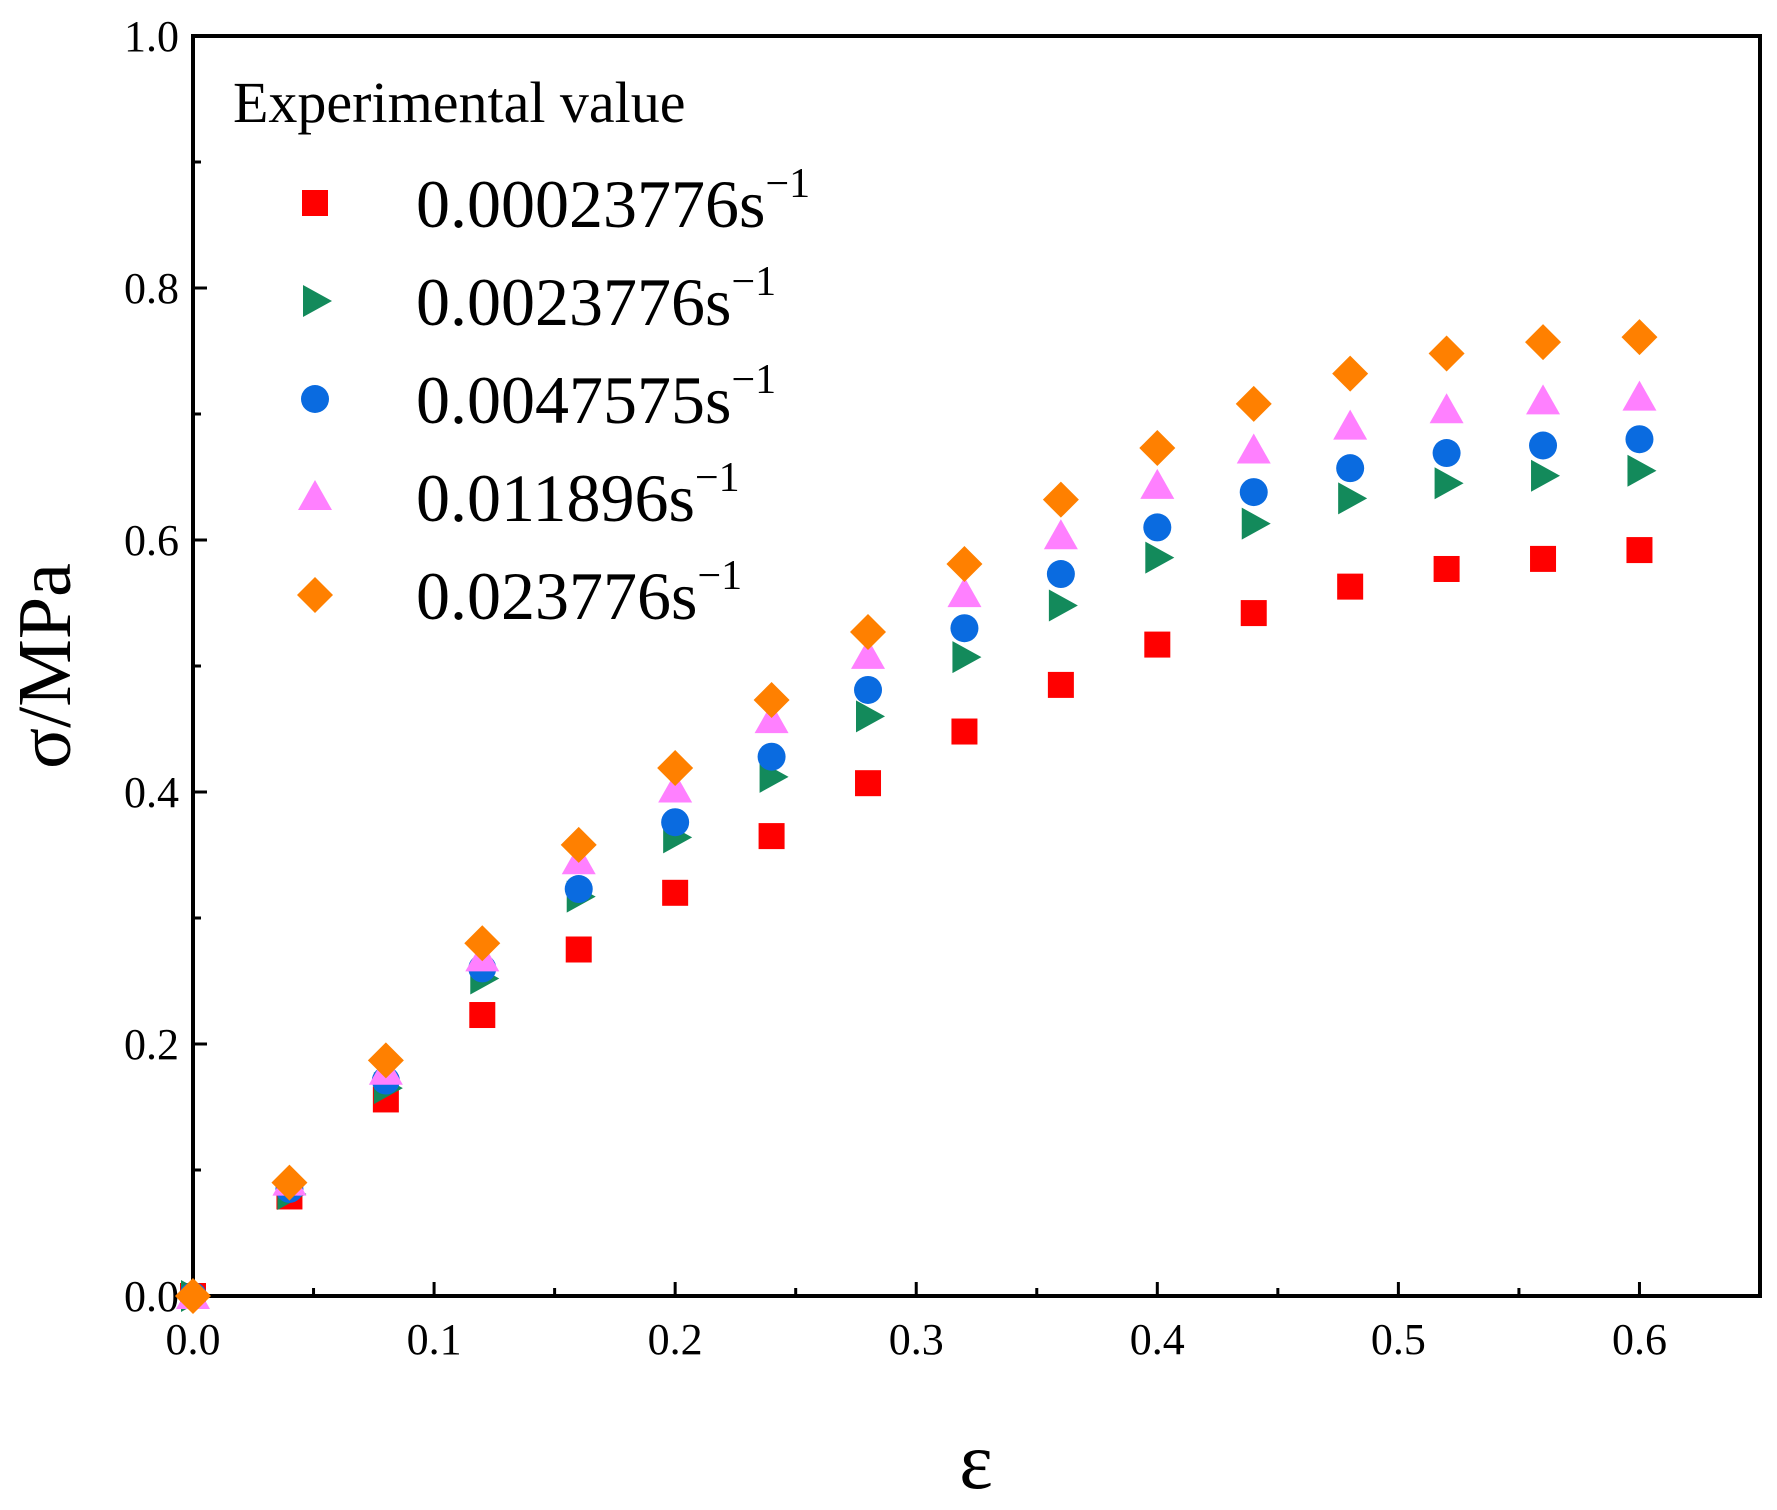 The width and height of the screenshot is (1777, 1510). I want to click on legend-marker-triangle-up, so click(315, 495).